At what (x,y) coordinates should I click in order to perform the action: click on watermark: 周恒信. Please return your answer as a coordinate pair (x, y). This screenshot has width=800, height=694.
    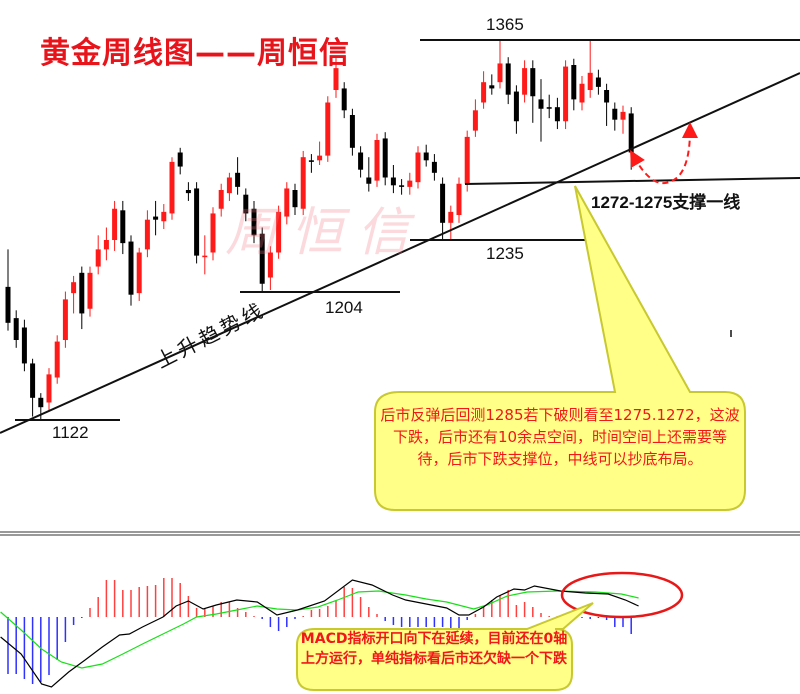
    Looking at the image, I should click on (324, 233).